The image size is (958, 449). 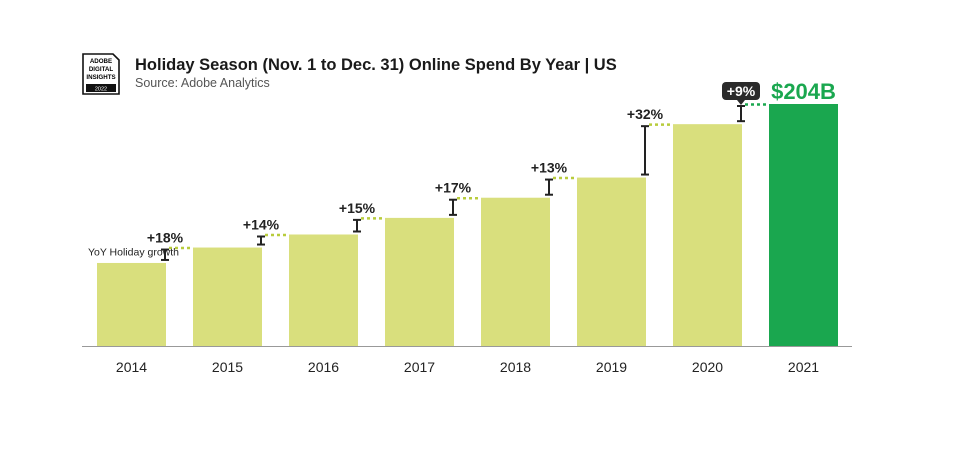 What do you see at coordinates (803, 225) in the screenshot?
I see `bar-2021` at bounding box center [803, 225].